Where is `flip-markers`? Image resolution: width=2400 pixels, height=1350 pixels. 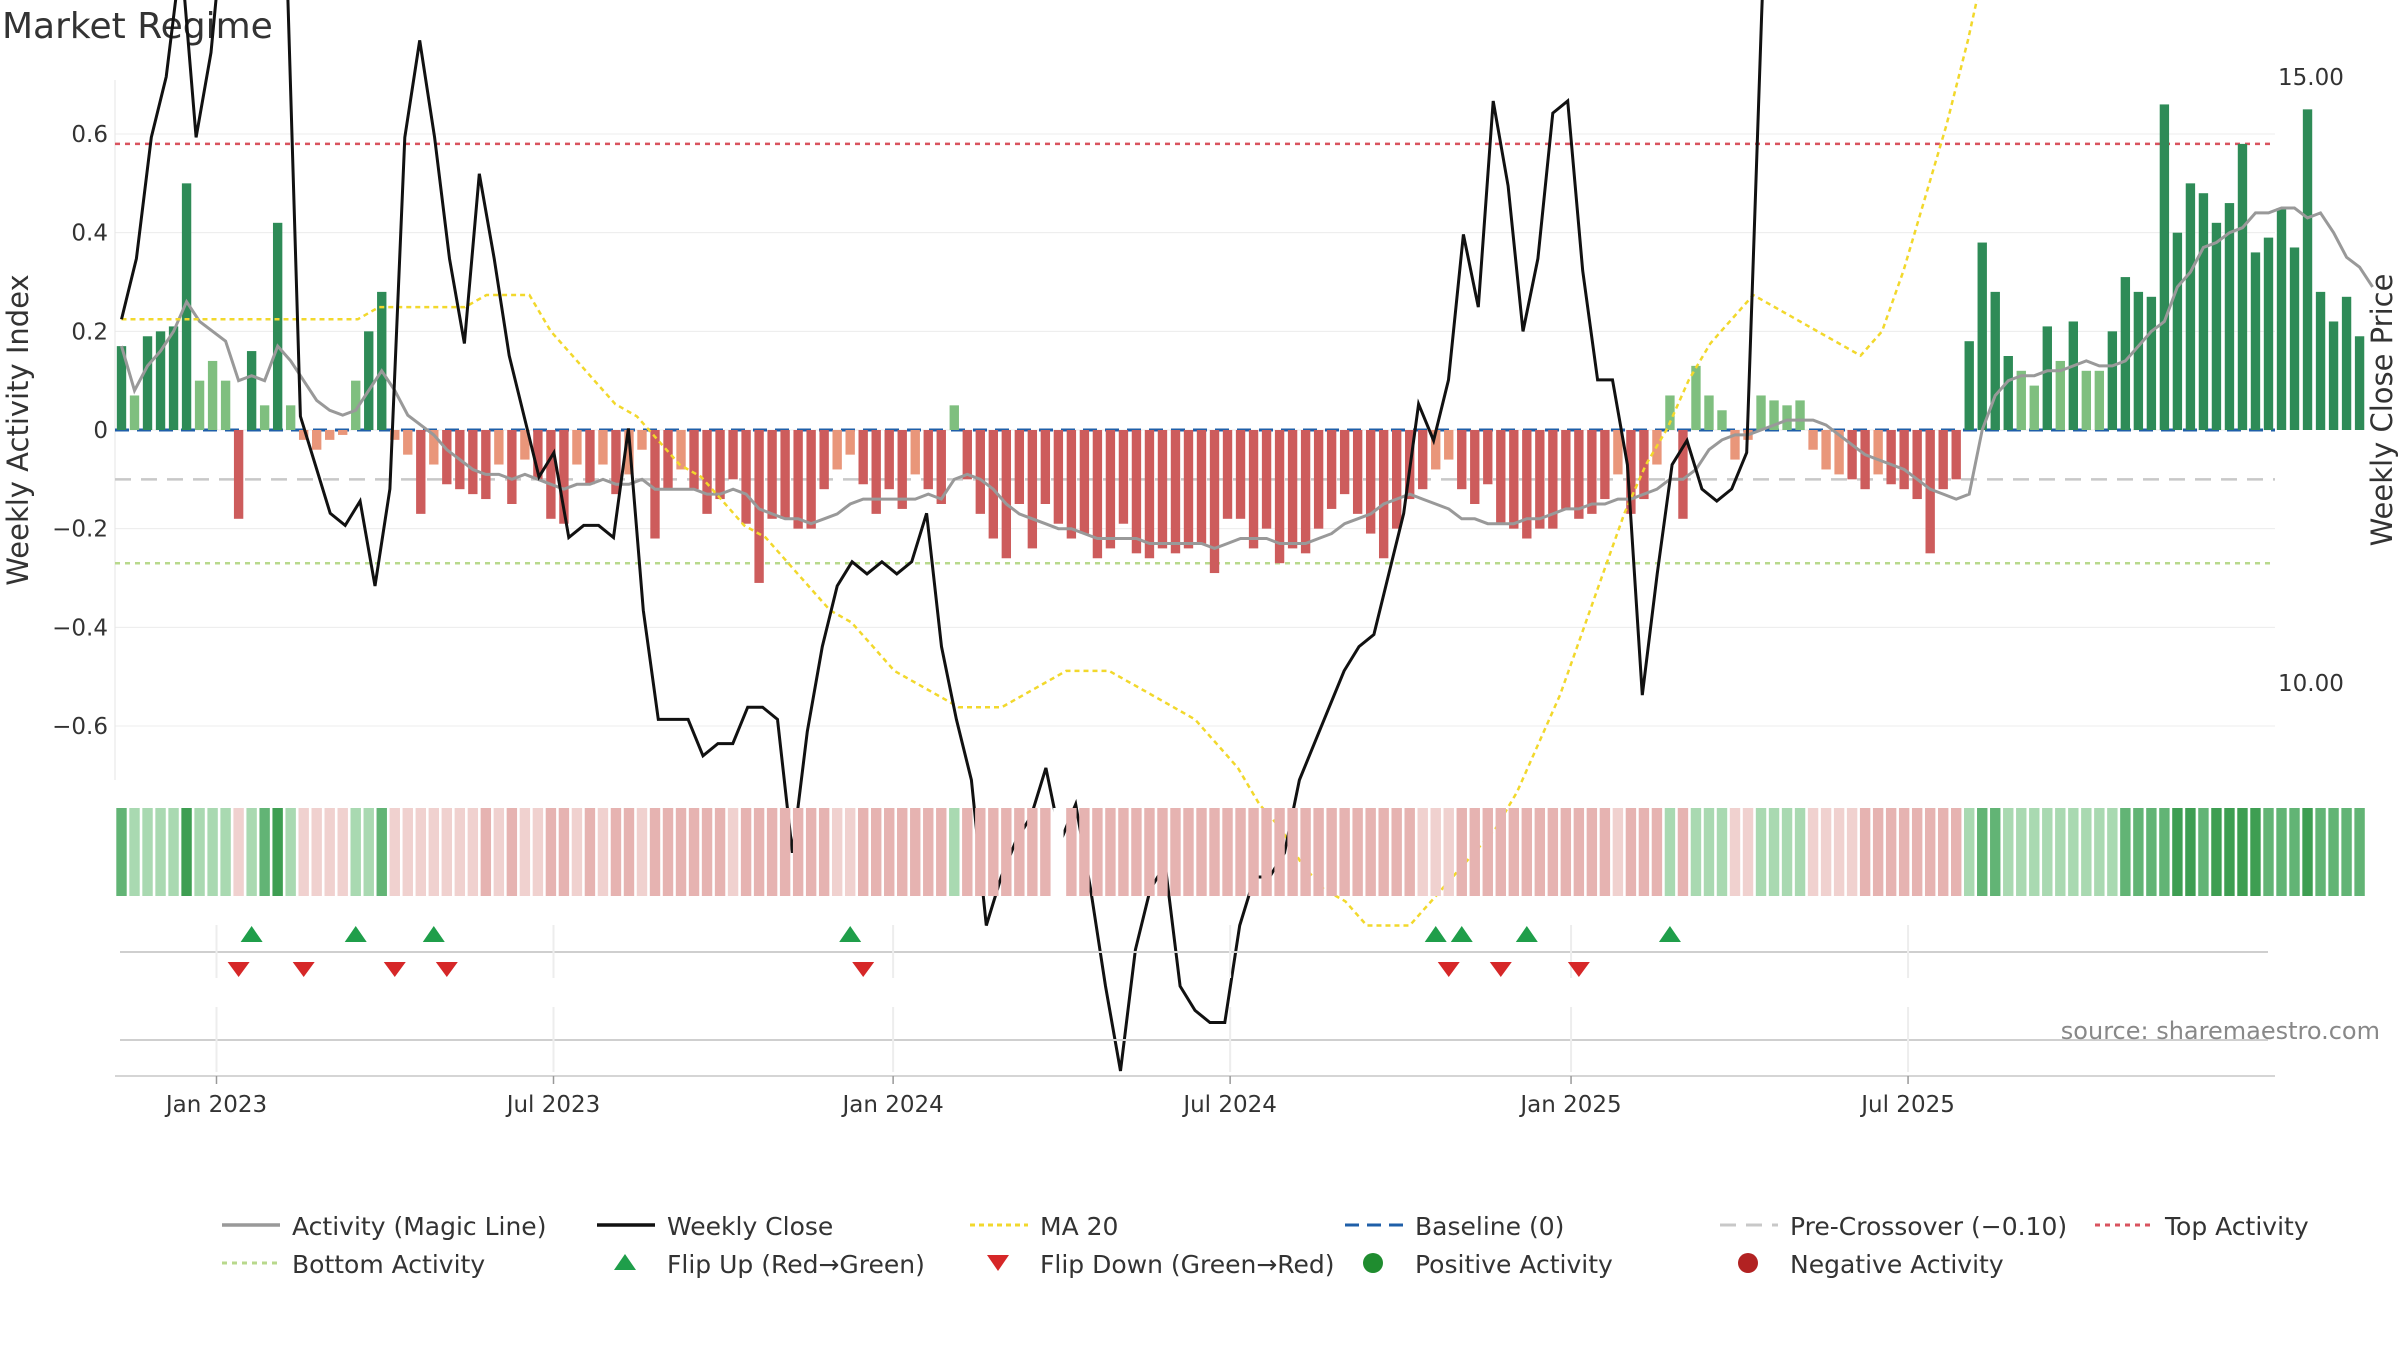
flip-markers is located at coordinates (1194, 998).